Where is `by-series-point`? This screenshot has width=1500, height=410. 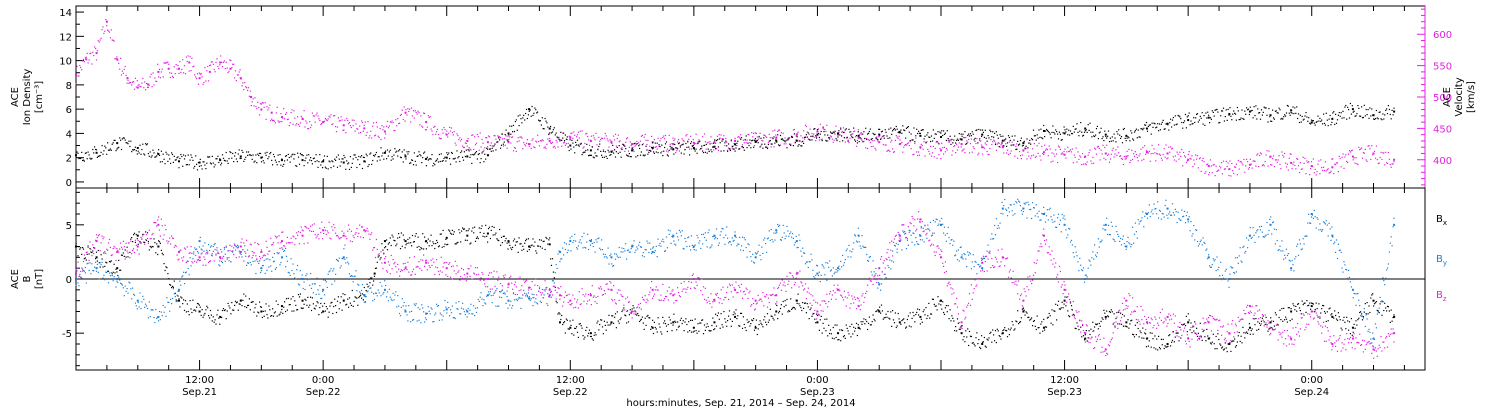
by-series-point is located at coordinates (384, 289).